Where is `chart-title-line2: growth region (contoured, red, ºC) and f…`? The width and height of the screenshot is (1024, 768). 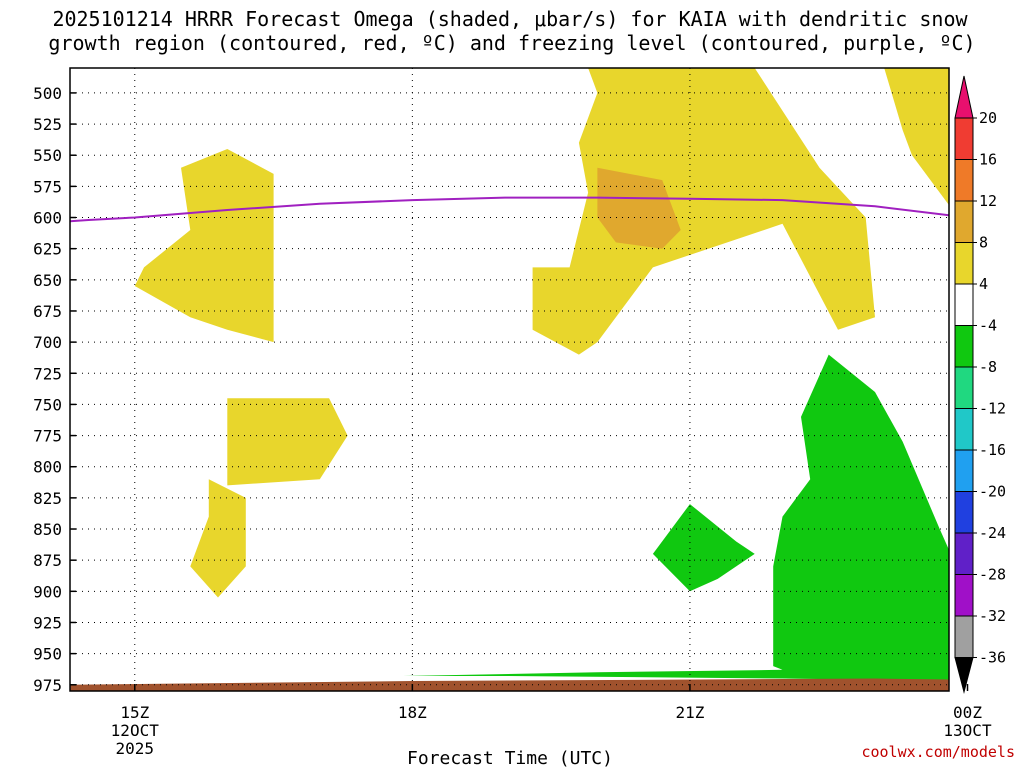
chart-title-line2: growth region (contoured, red, ºC) and f… is located at coordinates (511, 43).